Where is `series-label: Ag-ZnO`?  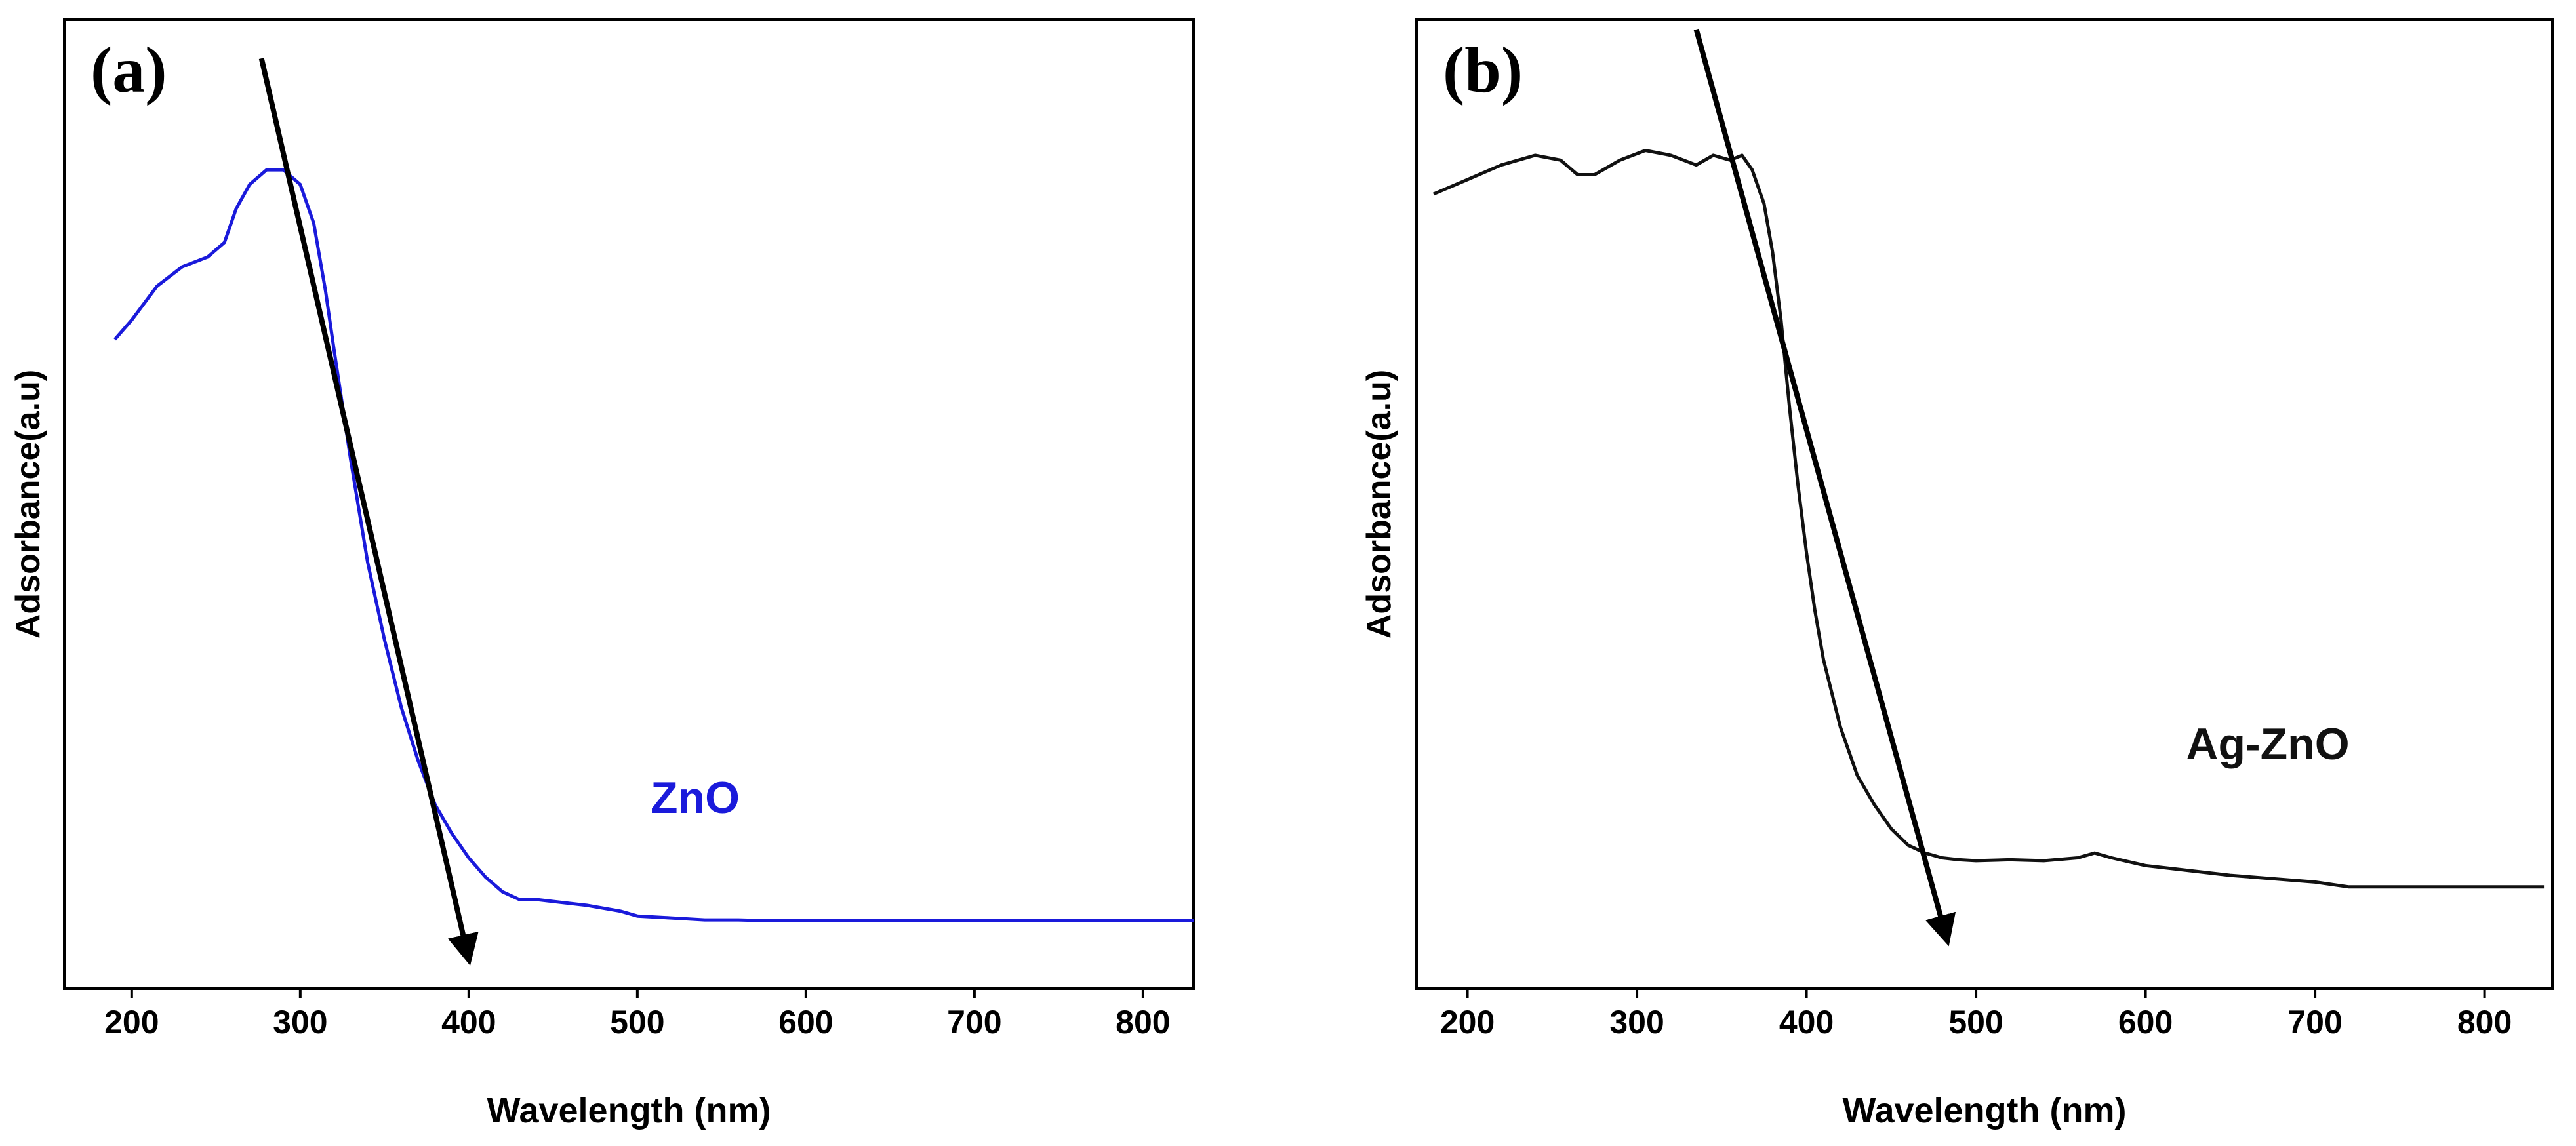 series-label: Ag-ZnO is located at coordinates (2267, 744).